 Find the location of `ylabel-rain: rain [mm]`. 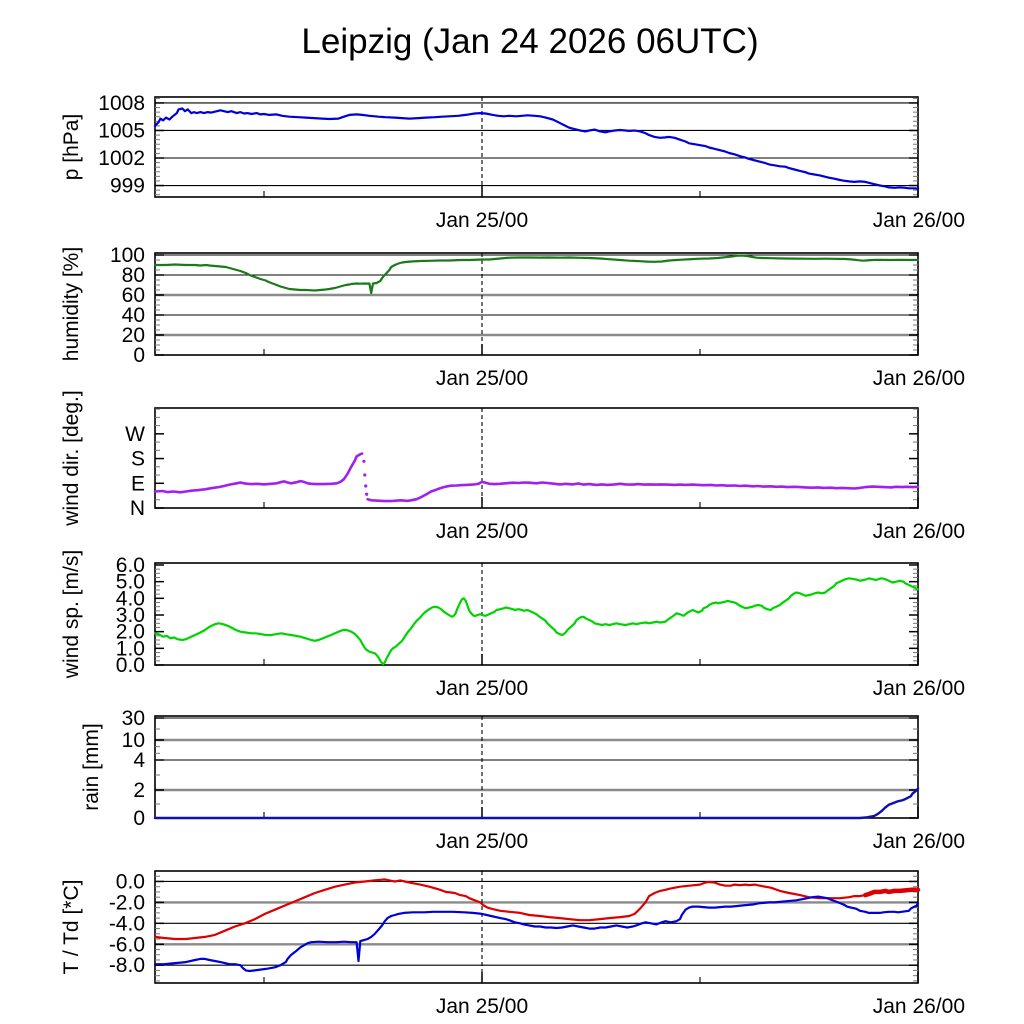

ylabel-rain: rain [mm] is located at coordinates (91, 767).